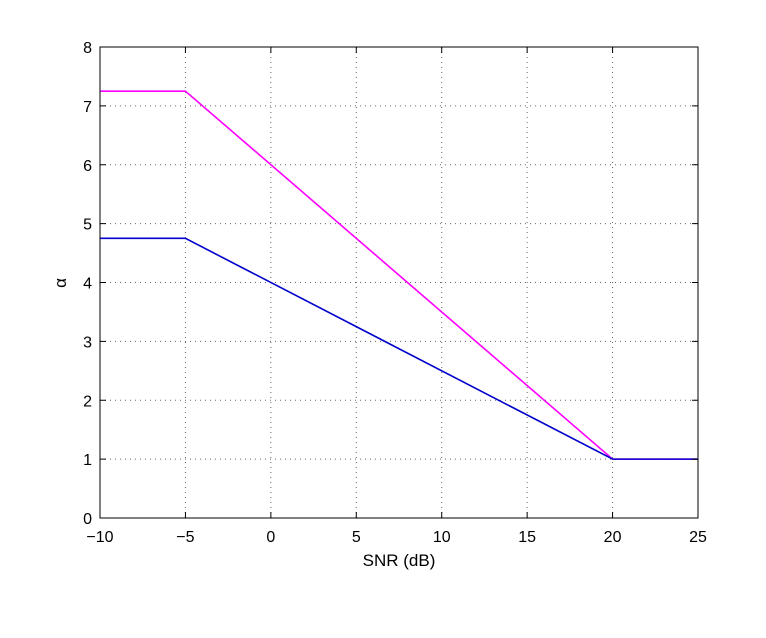 This screenshot has width=766, height=638. Describe the element at coordinates (270, 537) in the screenshot. I see `x-tick-label: 0` at that location.